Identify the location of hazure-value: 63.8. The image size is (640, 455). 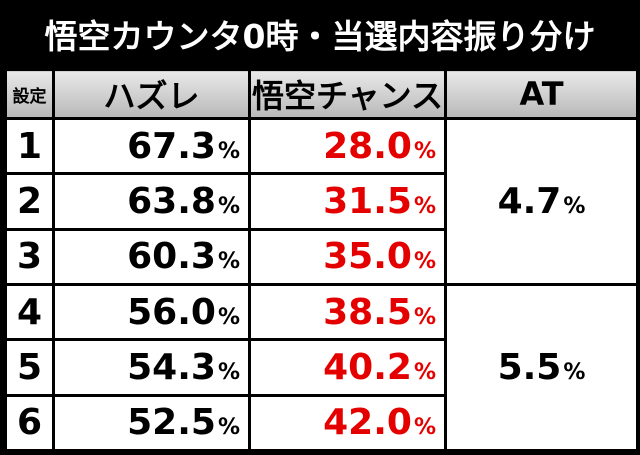
(171, 201).